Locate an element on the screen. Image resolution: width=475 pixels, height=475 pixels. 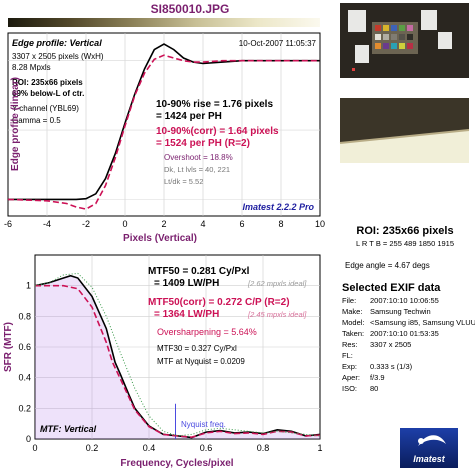
timestamp: 10-Oct-2007 11:05:37 is located at coordinates (278, 43).